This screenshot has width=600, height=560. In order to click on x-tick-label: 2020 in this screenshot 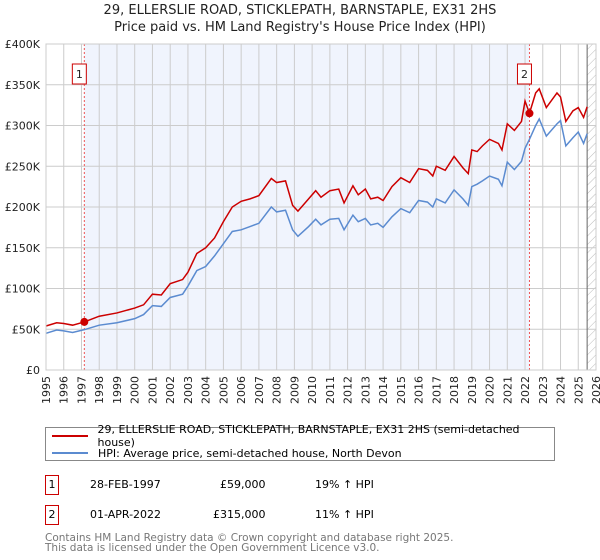, I will do `click(490, 390)`.